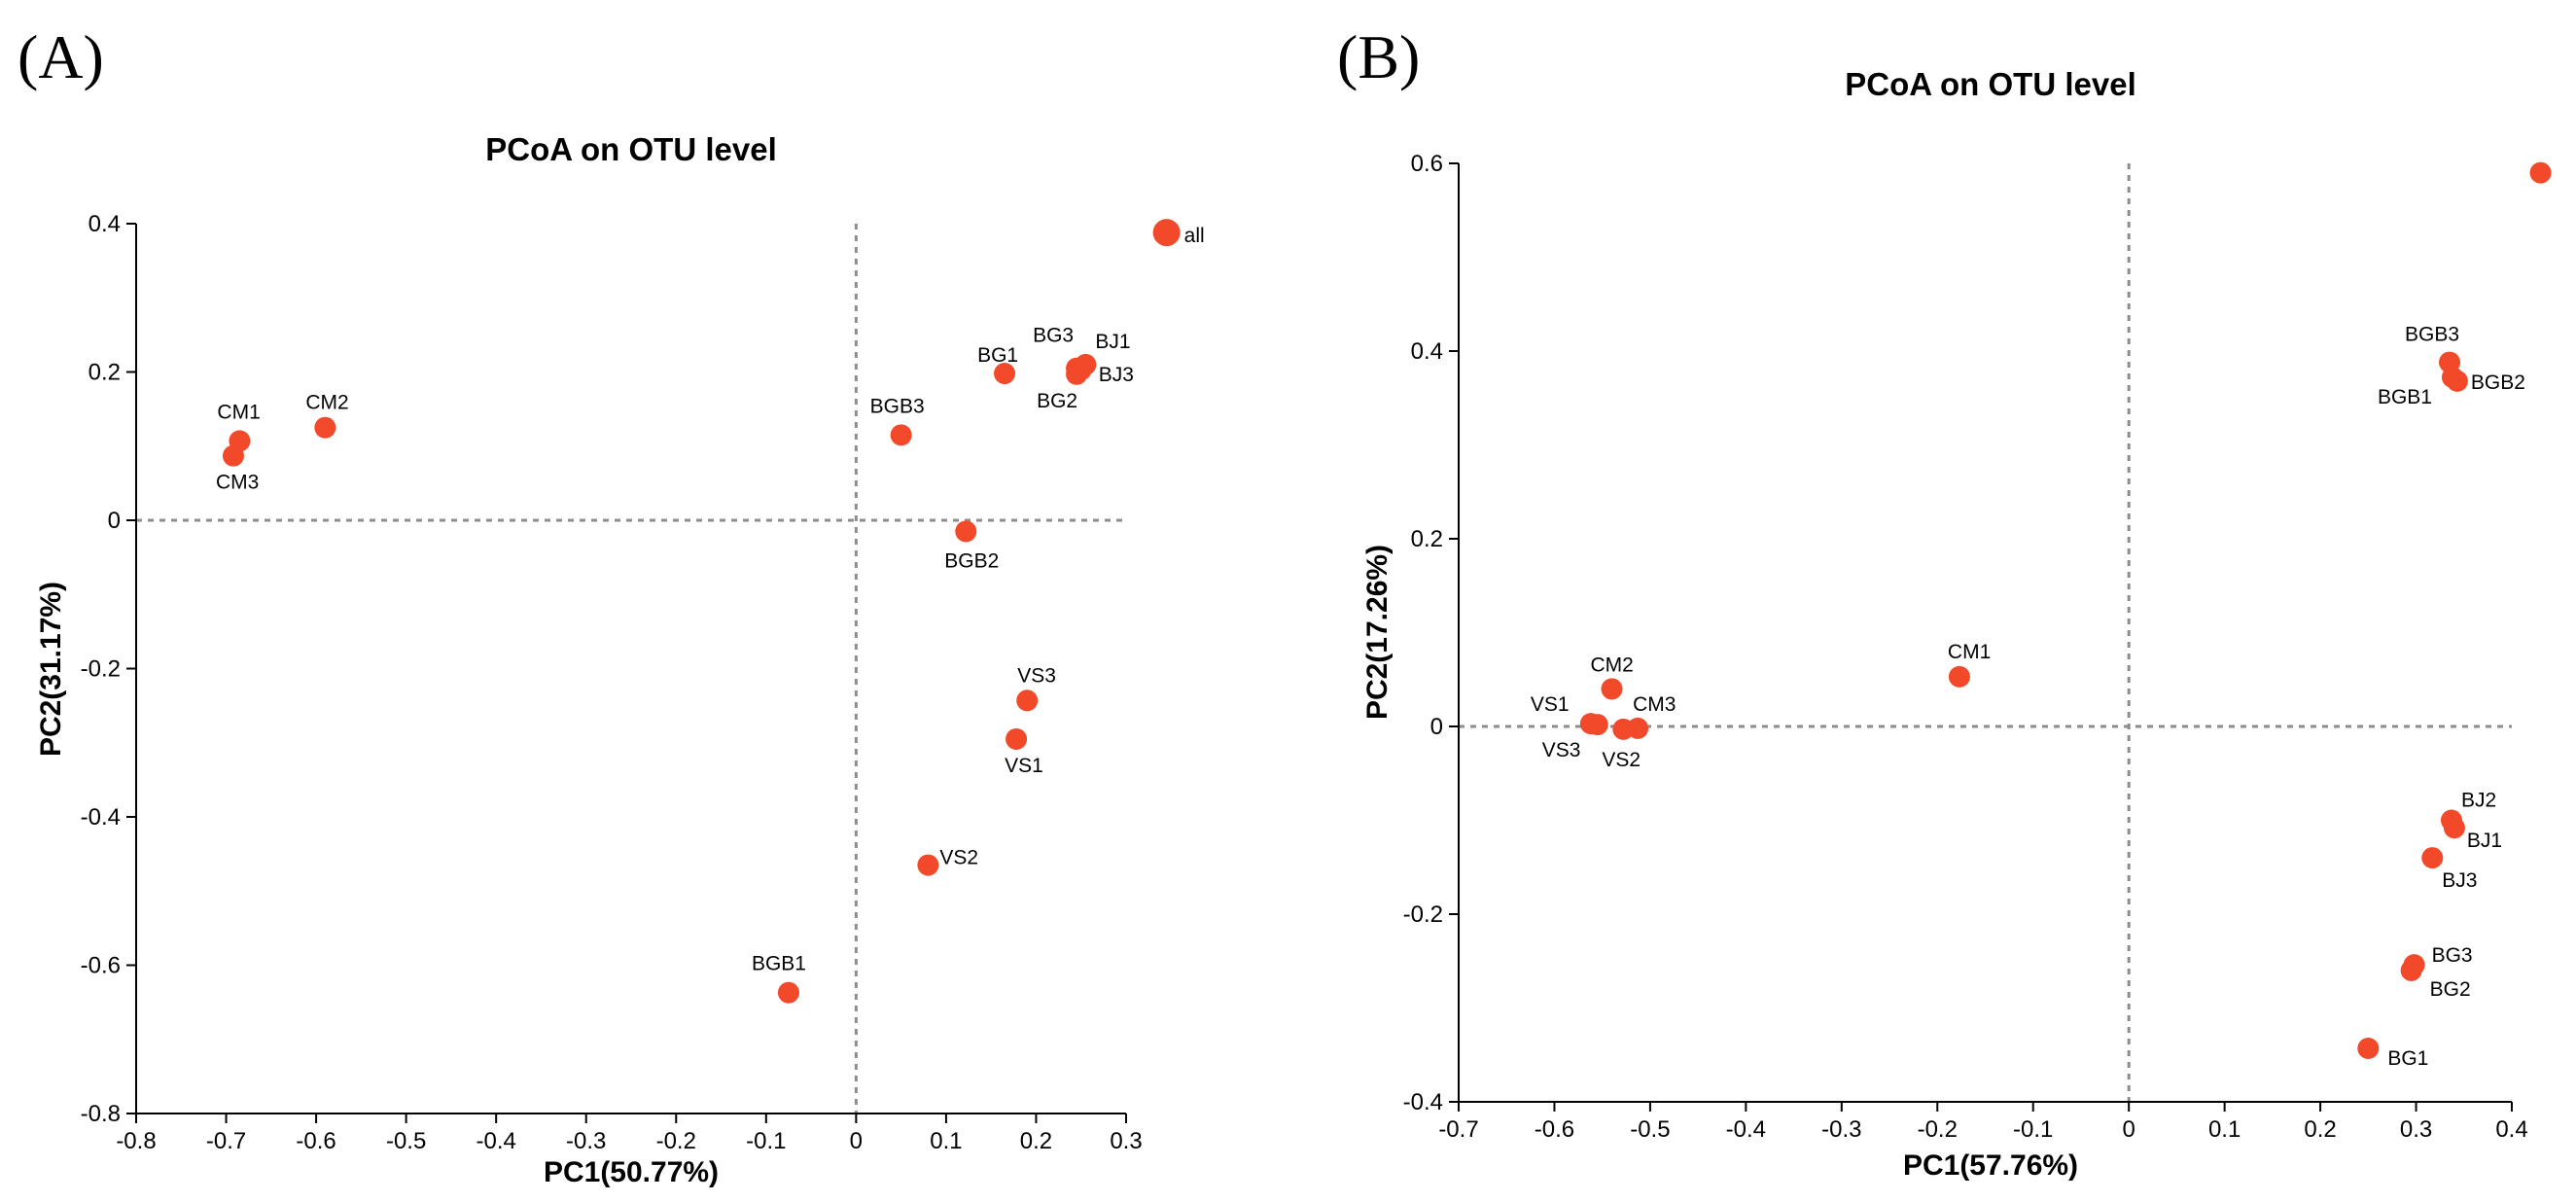 Image resolution: width=2576 pixels, height=1202 pixels. I want to click on point-label: BJ2, so click(2478, 801).